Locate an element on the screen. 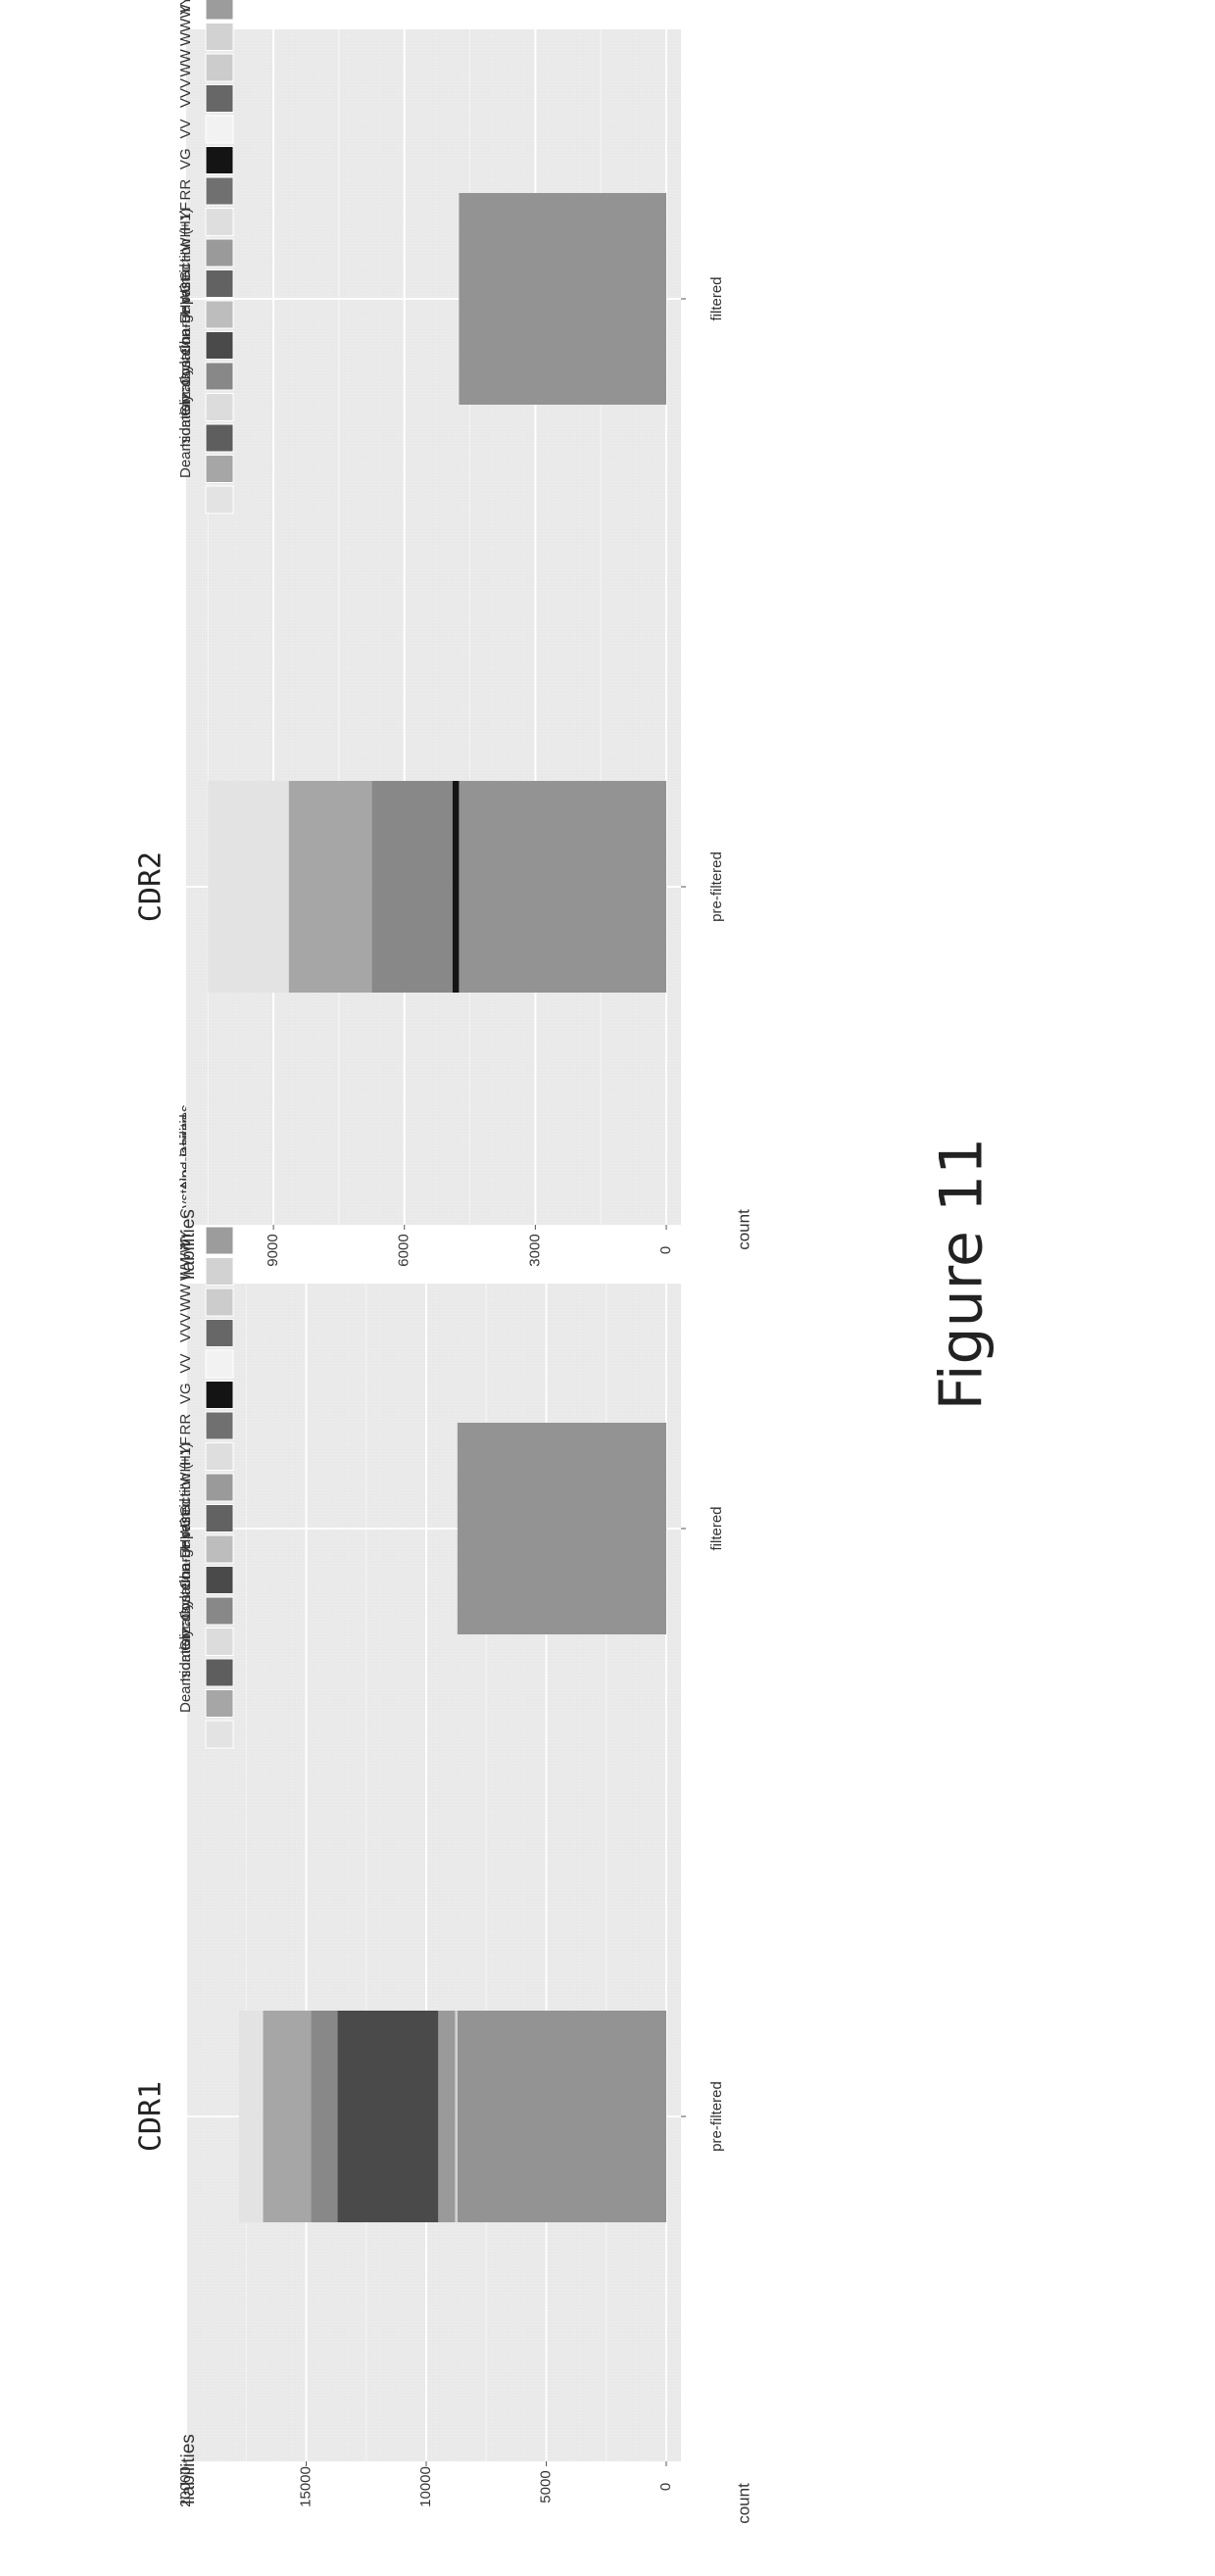 Image resolution: width=1215 pixels, height=2576 pixels. legend-label-hwh: HWH is located at coordinates (186, 1479).